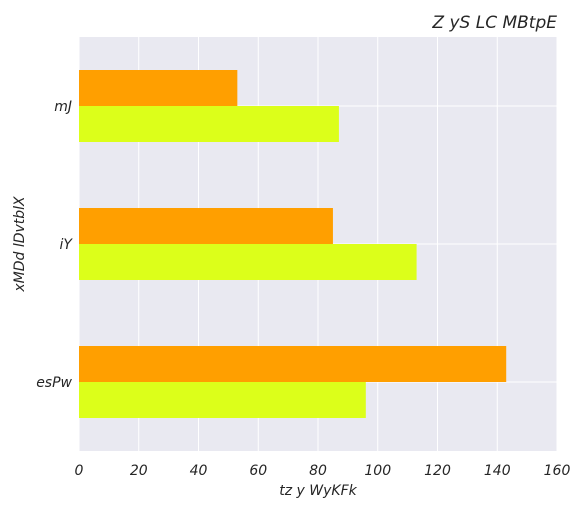 The width and height of the screenshot is (584, 511). What do you see at coordinates (63, 107) in the screenshot?
I see `y-tick-label: mJ` at bounding box center [63, 107].